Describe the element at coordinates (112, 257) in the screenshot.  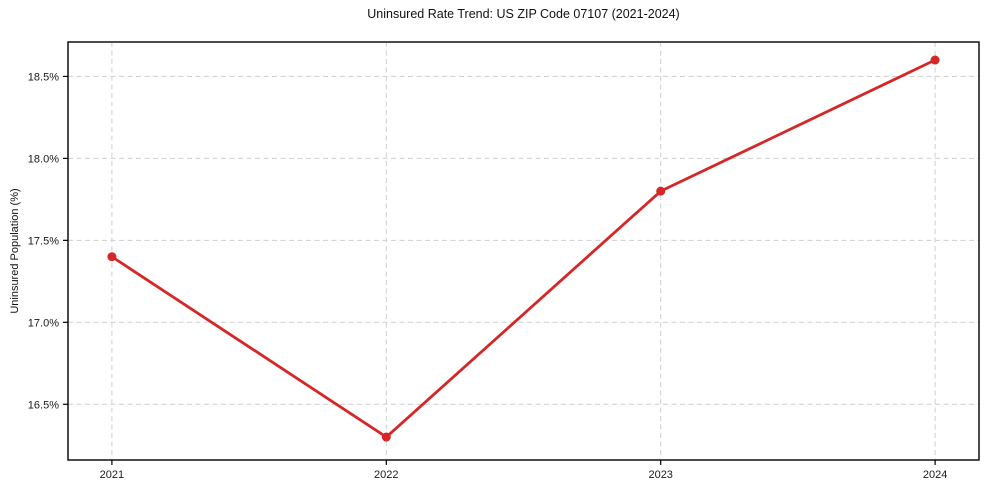
I see `data-point-2021` at that location.